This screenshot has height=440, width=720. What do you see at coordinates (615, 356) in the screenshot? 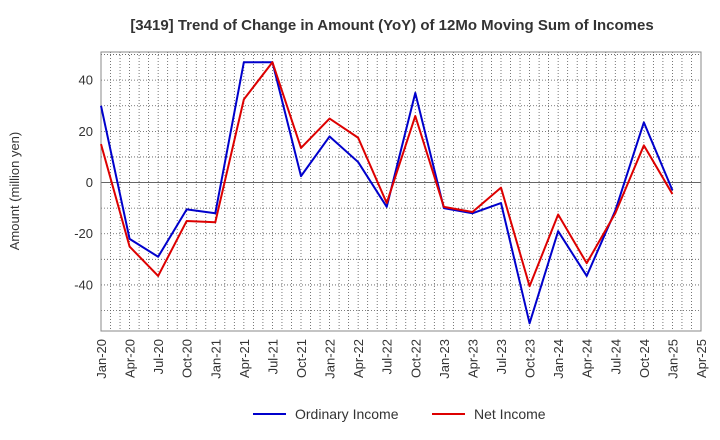
I see `x-tick-label: Jul-24` at bounding box center [615, 356].